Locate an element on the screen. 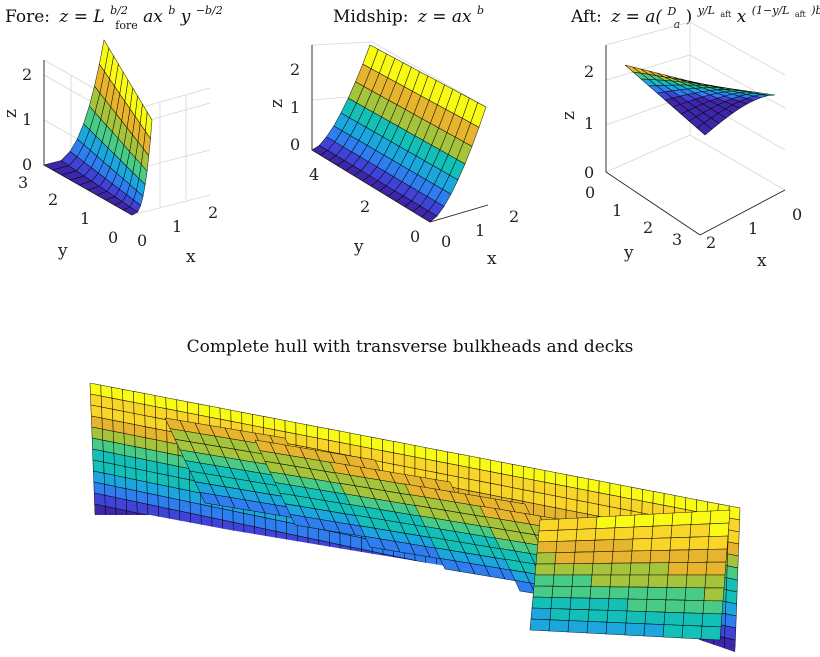 The image size is (820, 657). fore-y-label: y is located at coordinates (62, 251).